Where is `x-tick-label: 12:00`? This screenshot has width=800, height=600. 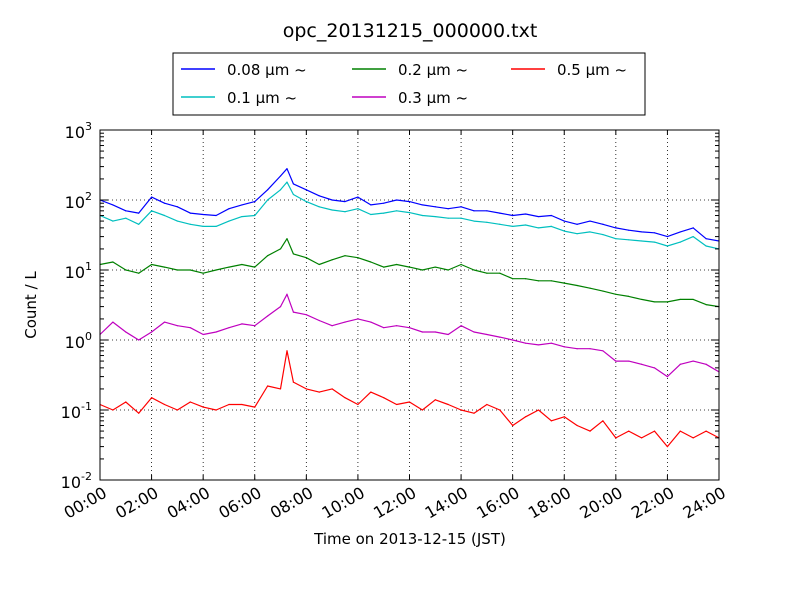
x-tick-label: 12:00 is located at coordinates (394, 503).